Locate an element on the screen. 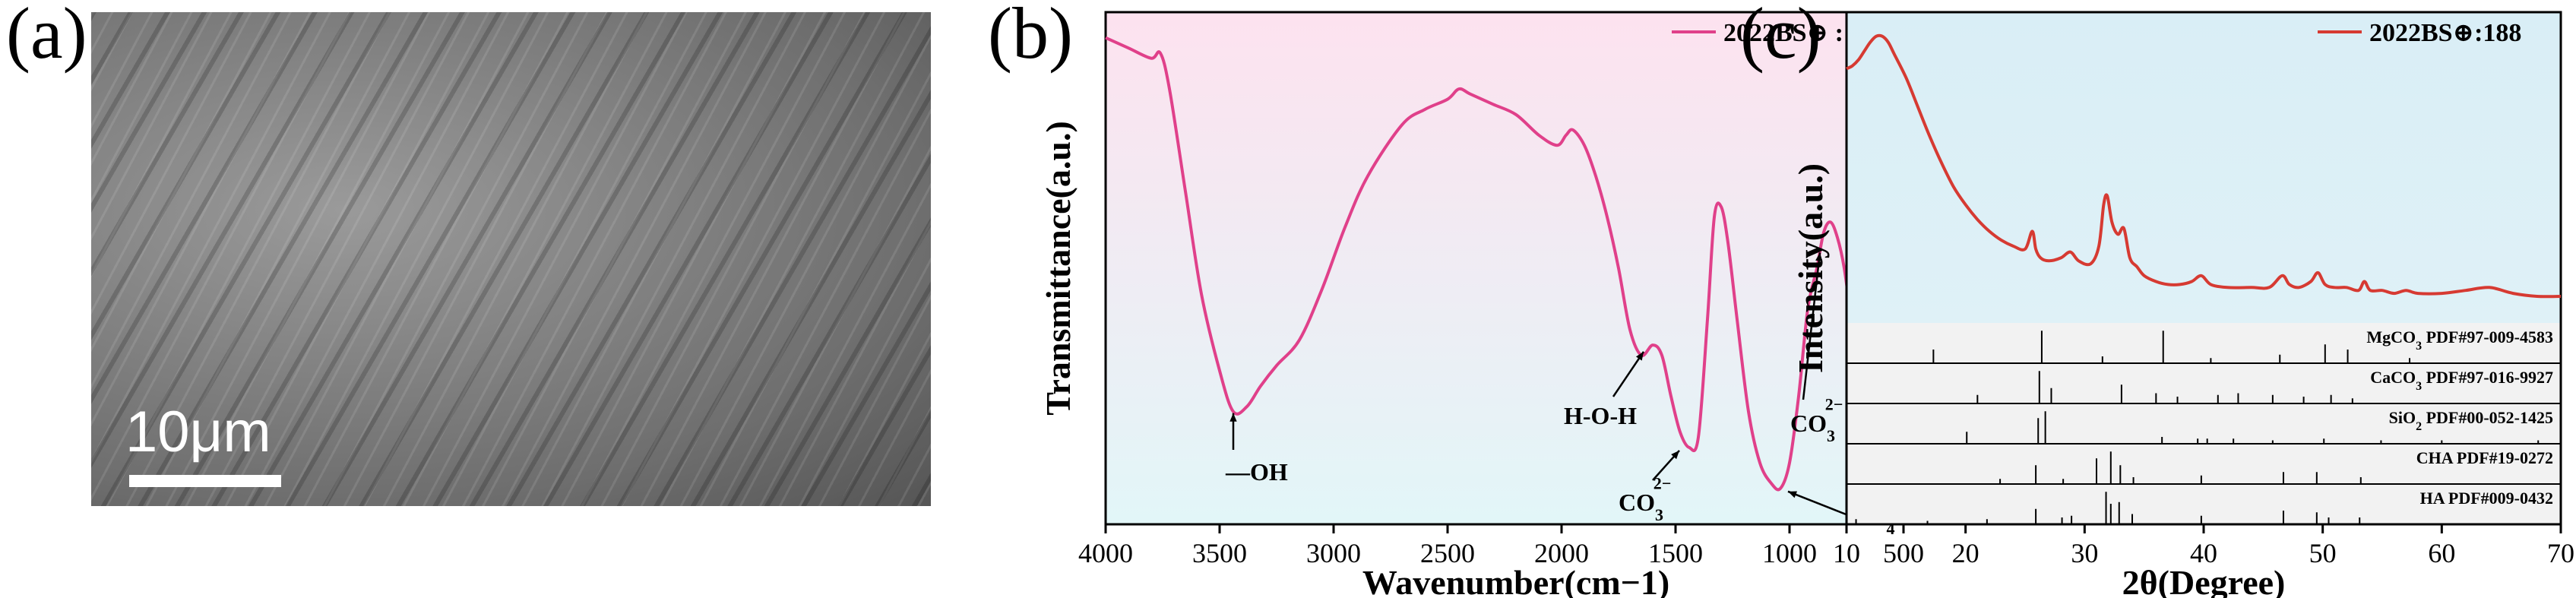 Image resolution: width=2576 pixels, height=598 pixels. xrd-x-tick-label: 20 is located at coordinates (1965, 553).